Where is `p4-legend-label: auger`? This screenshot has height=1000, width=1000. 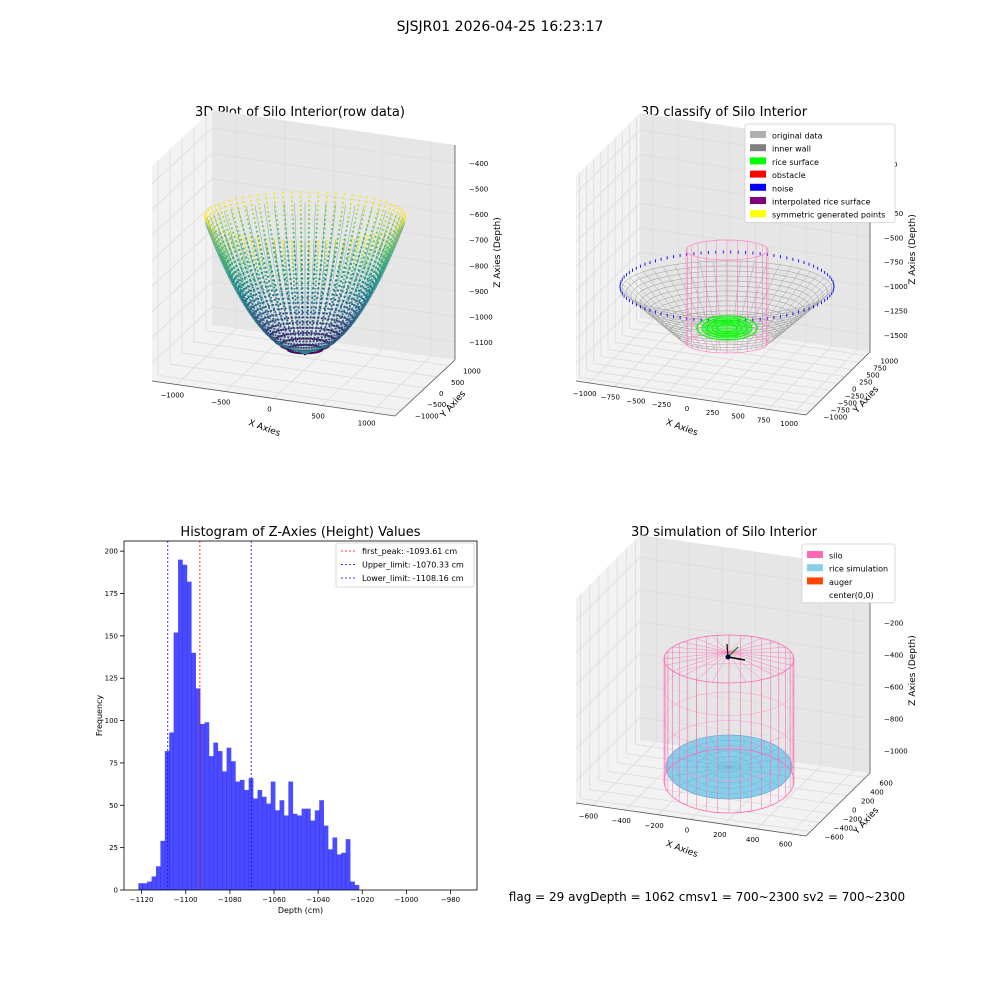
p4-legend-label: auger is located at coordinates (841, 582).